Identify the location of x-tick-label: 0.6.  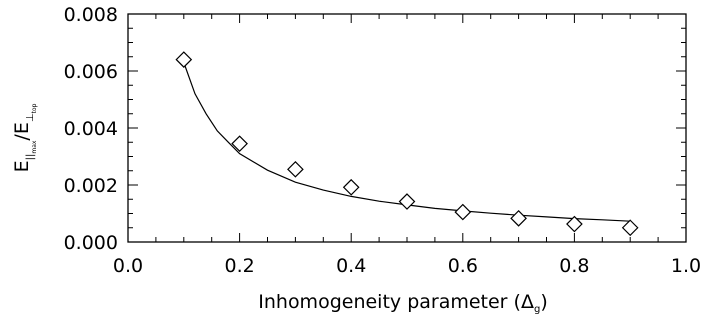
(463, 266).